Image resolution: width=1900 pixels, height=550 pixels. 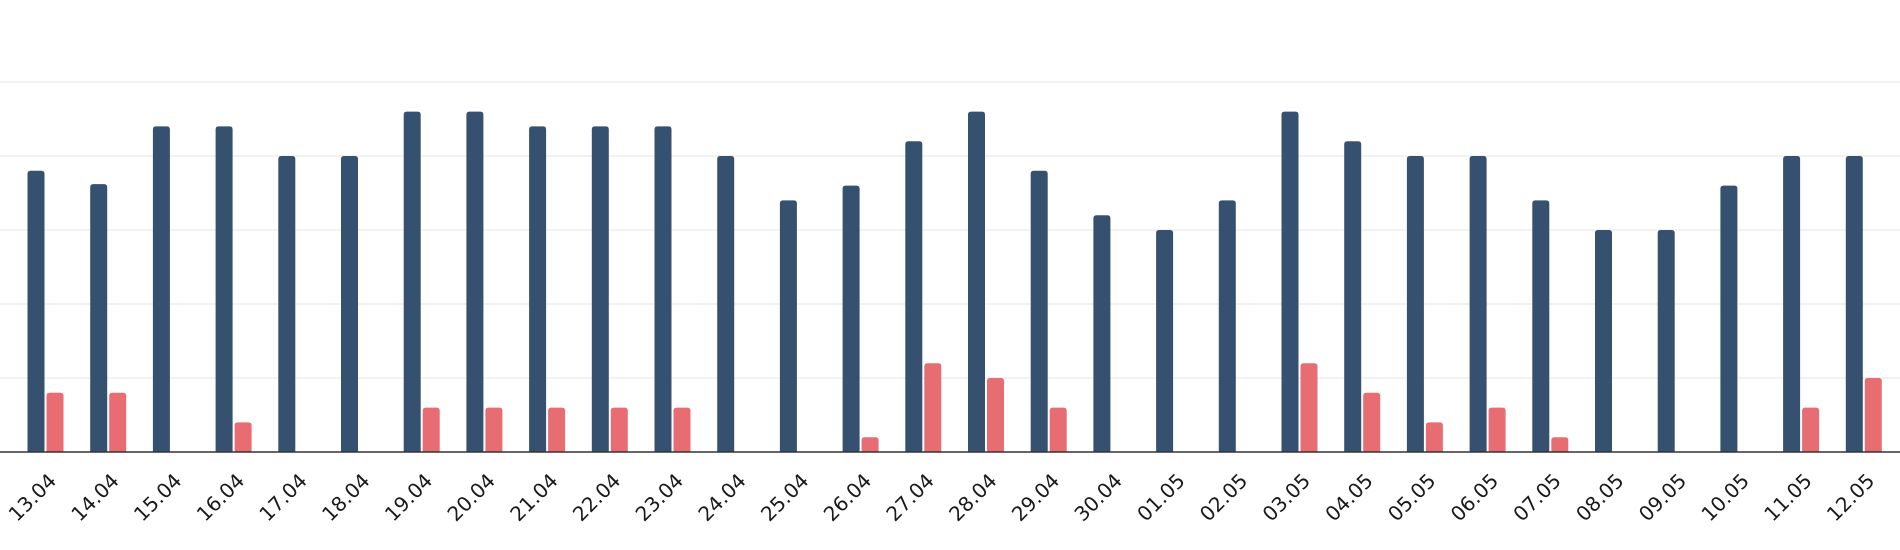 What do you see at coordinates (282, 497) in the screenshot?
I see `x-tick-label: 17.04` at bounding box center [282, 497].